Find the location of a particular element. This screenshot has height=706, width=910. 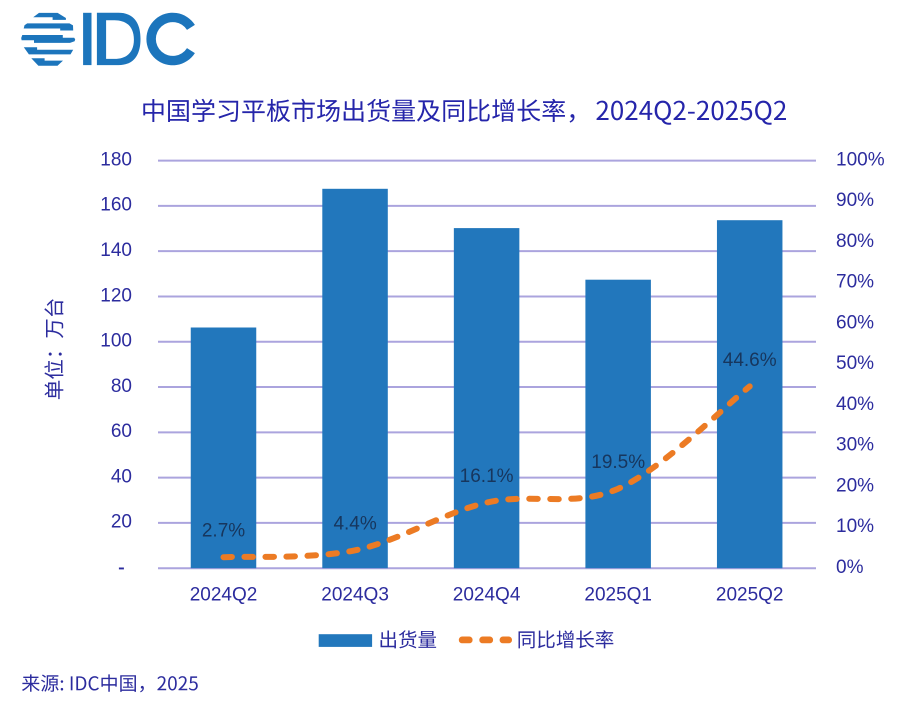

svg-text: 2.7% is located at coordinates (223, 531).